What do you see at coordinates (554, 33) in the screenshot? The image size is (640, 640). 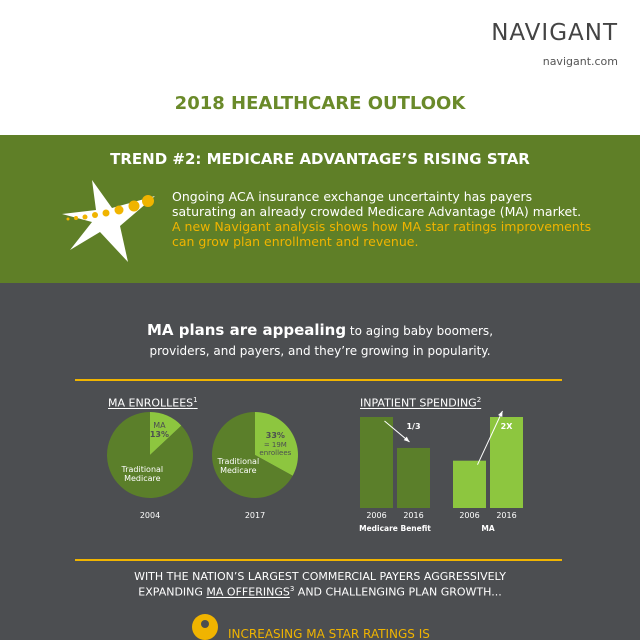 I see `logo: NAVIGANT` at bounding box center [554, 33].